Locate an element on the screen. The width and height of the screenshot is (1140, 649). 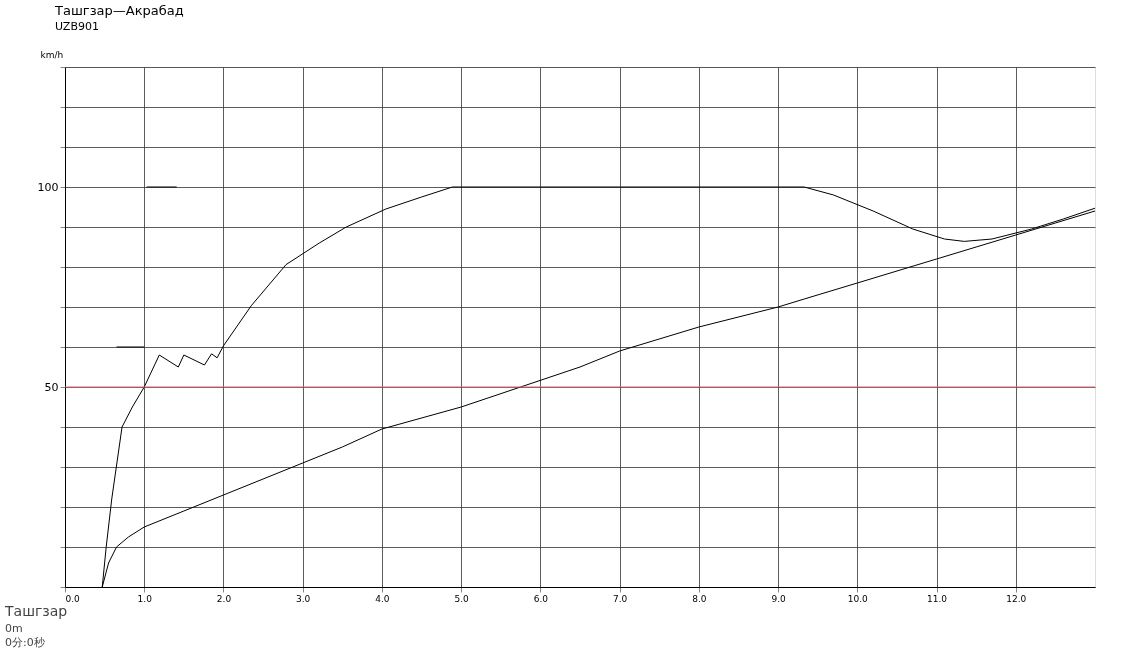
x-tick-label: 4.0 is located at coordinates (382, 598).